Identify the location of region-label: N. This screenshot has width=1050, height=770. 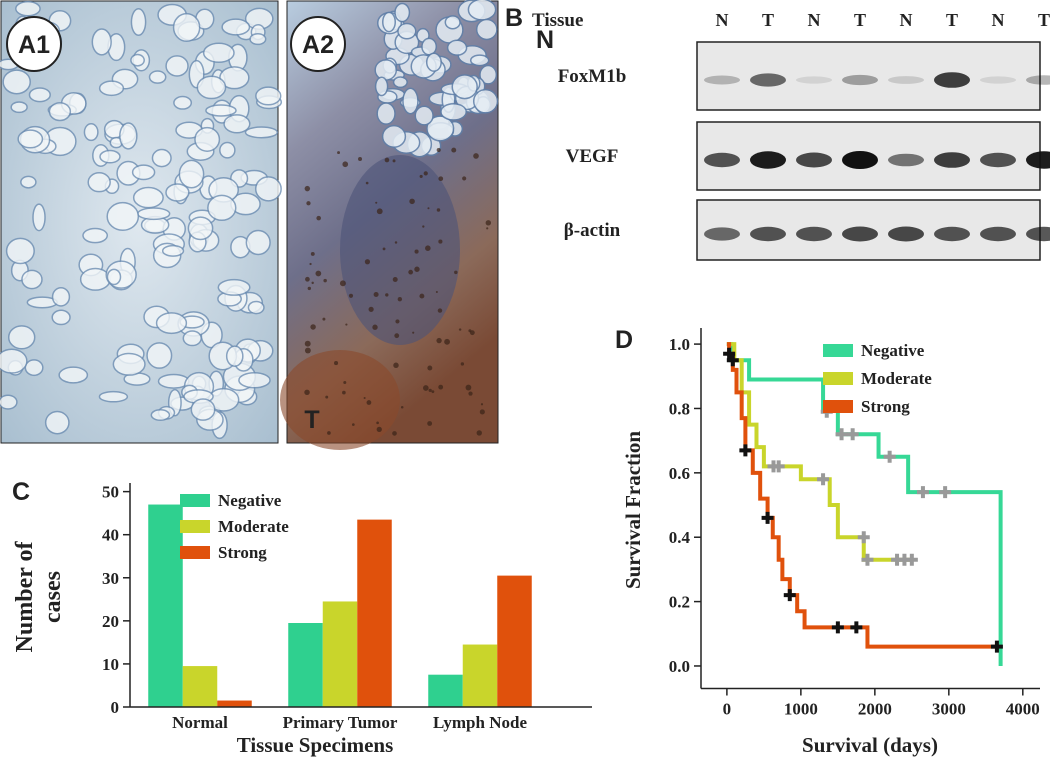
(545, 40).